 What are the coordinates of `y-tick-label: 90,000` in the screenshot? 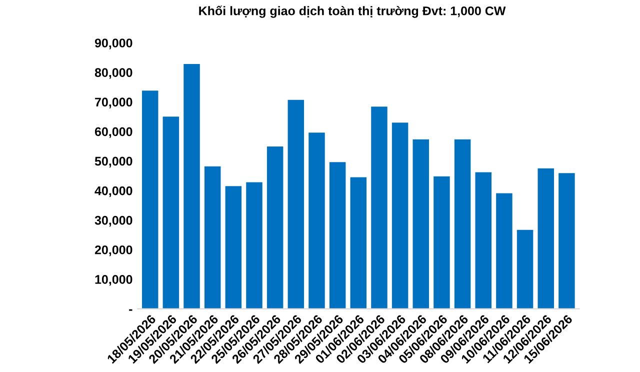 It's located at (113, 44).